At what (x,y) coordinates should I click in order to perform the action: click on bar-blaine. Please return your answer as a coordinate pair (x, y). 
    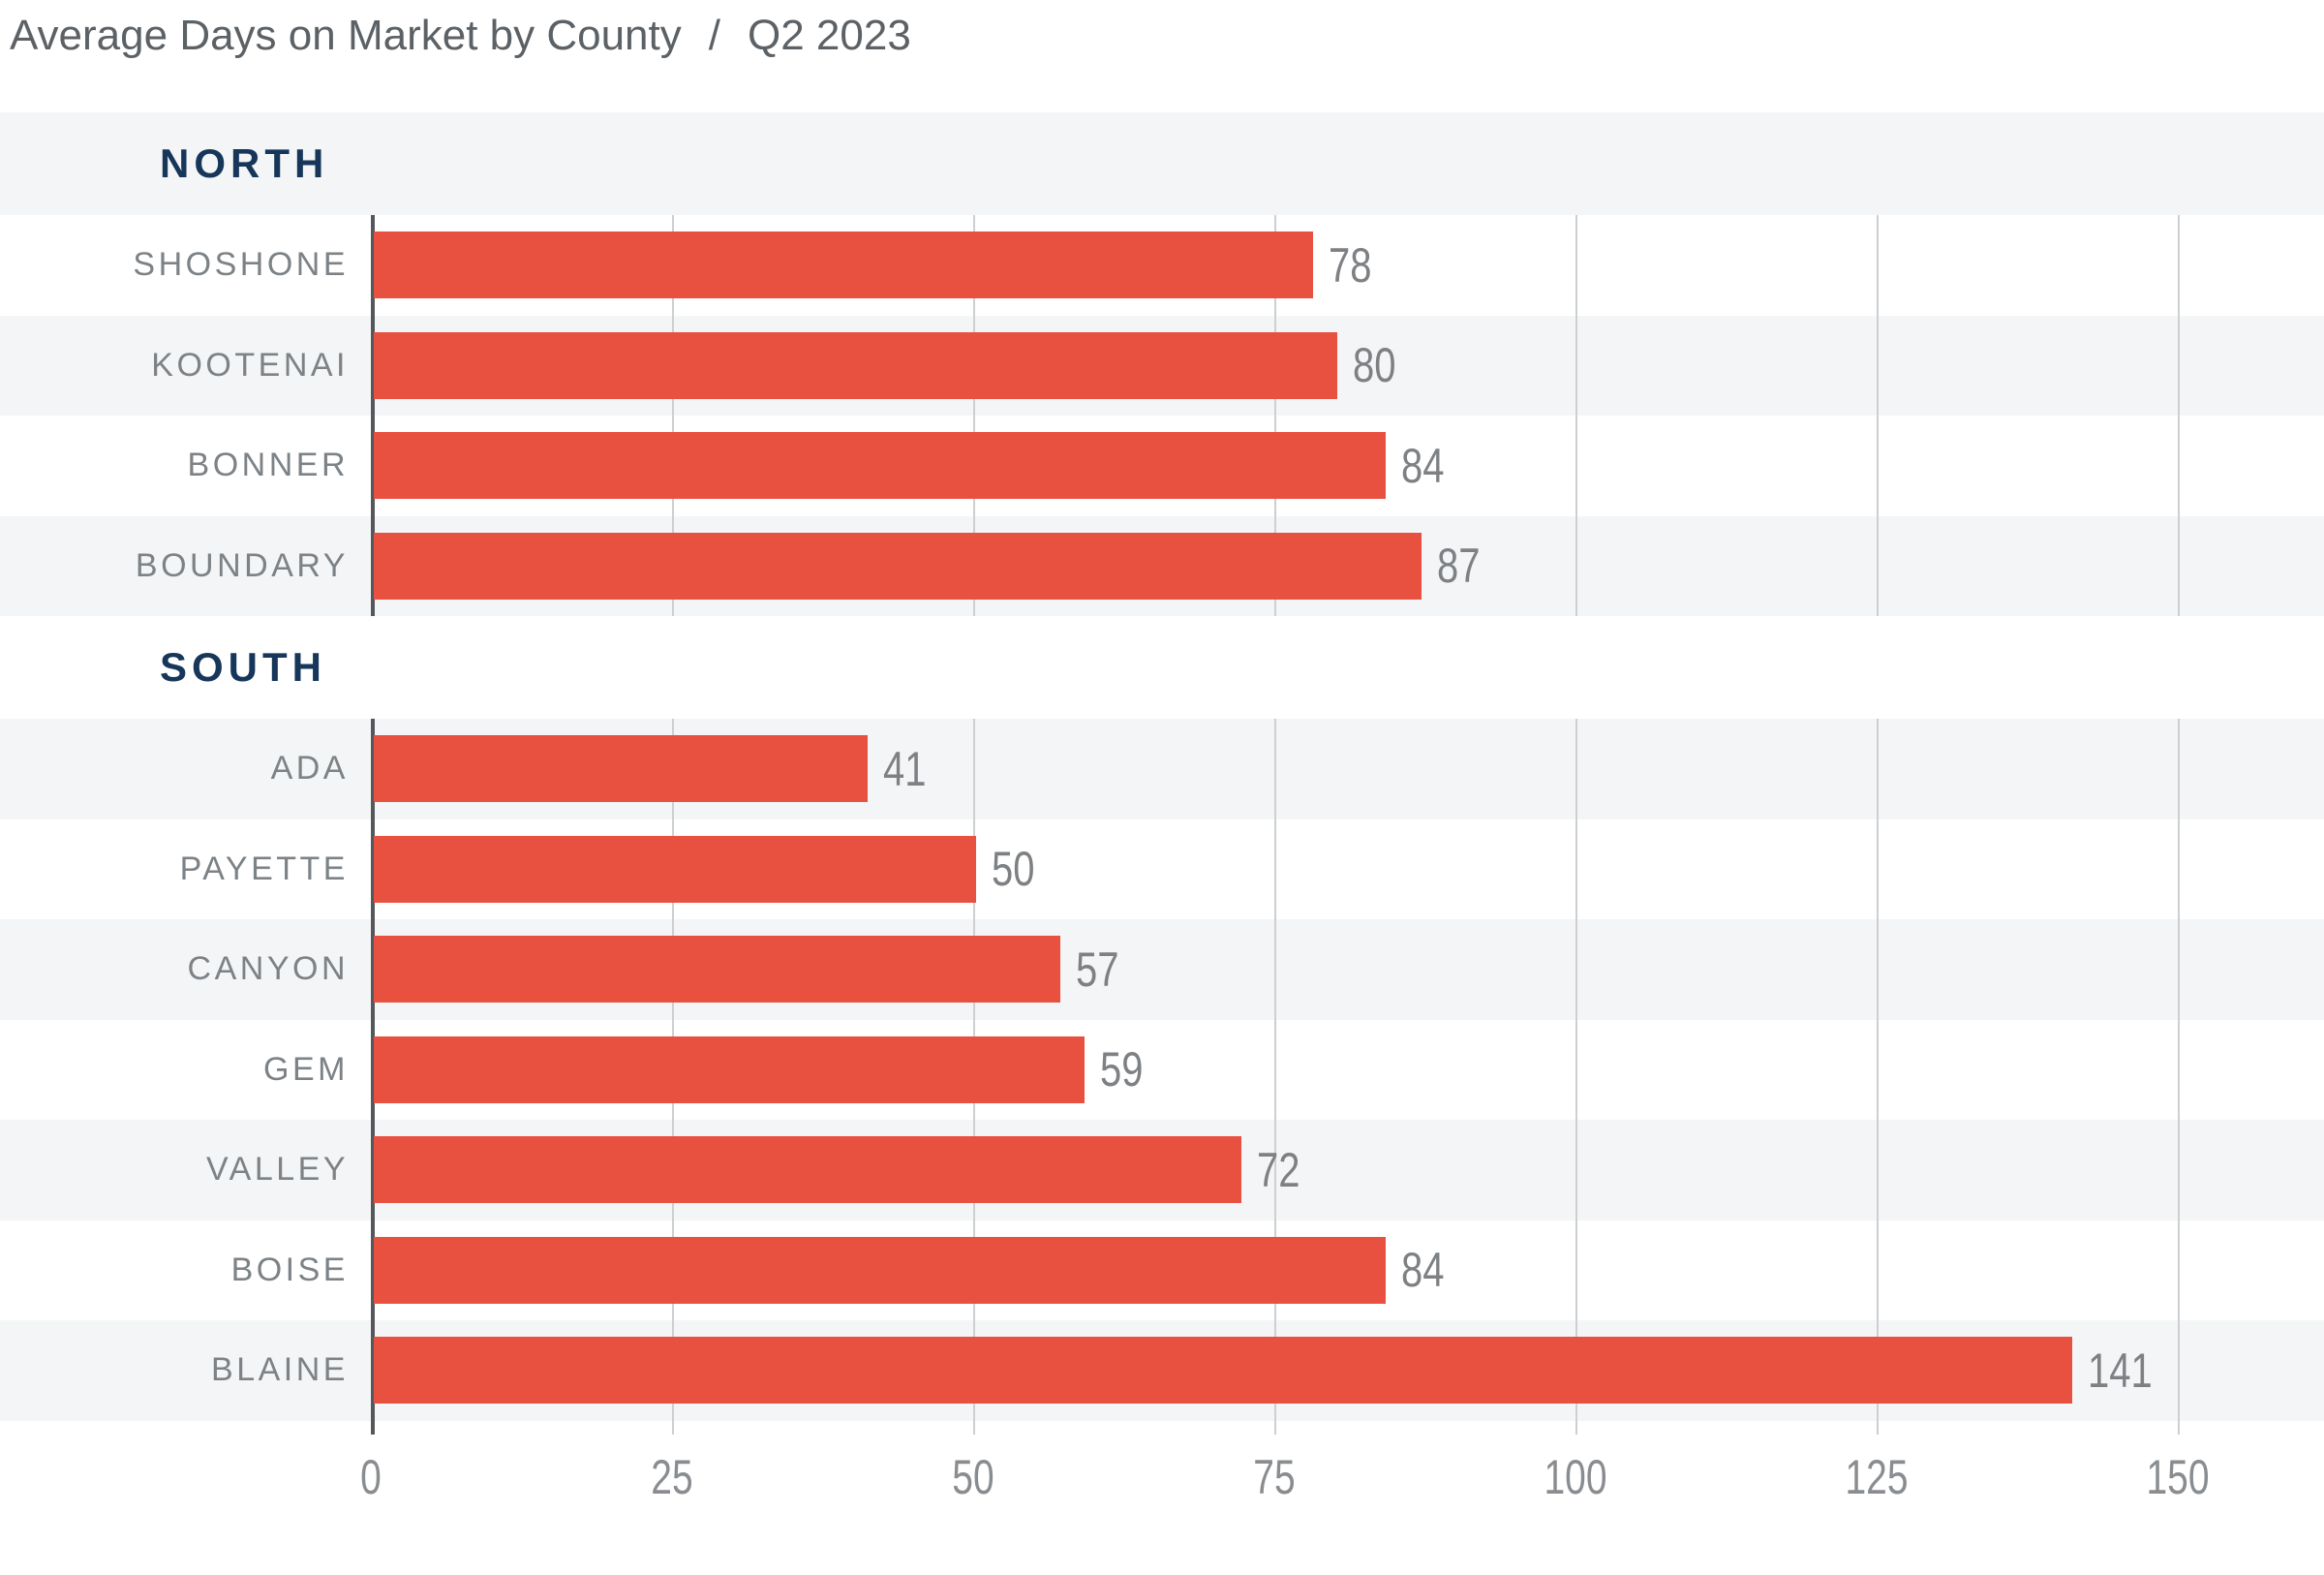
    Looking at the image, I should click on (1223, 1371).